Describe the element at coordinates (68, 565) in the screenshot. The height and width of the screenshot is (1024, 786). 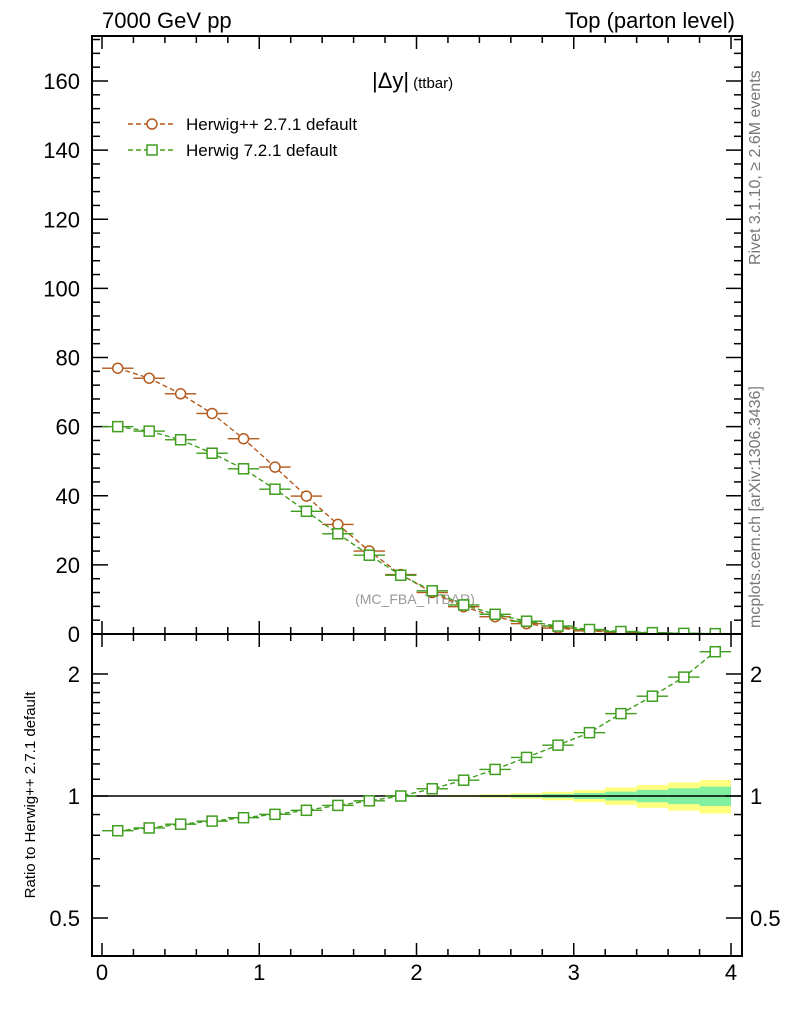
I see `main-y-tick-label: 20` at that location.